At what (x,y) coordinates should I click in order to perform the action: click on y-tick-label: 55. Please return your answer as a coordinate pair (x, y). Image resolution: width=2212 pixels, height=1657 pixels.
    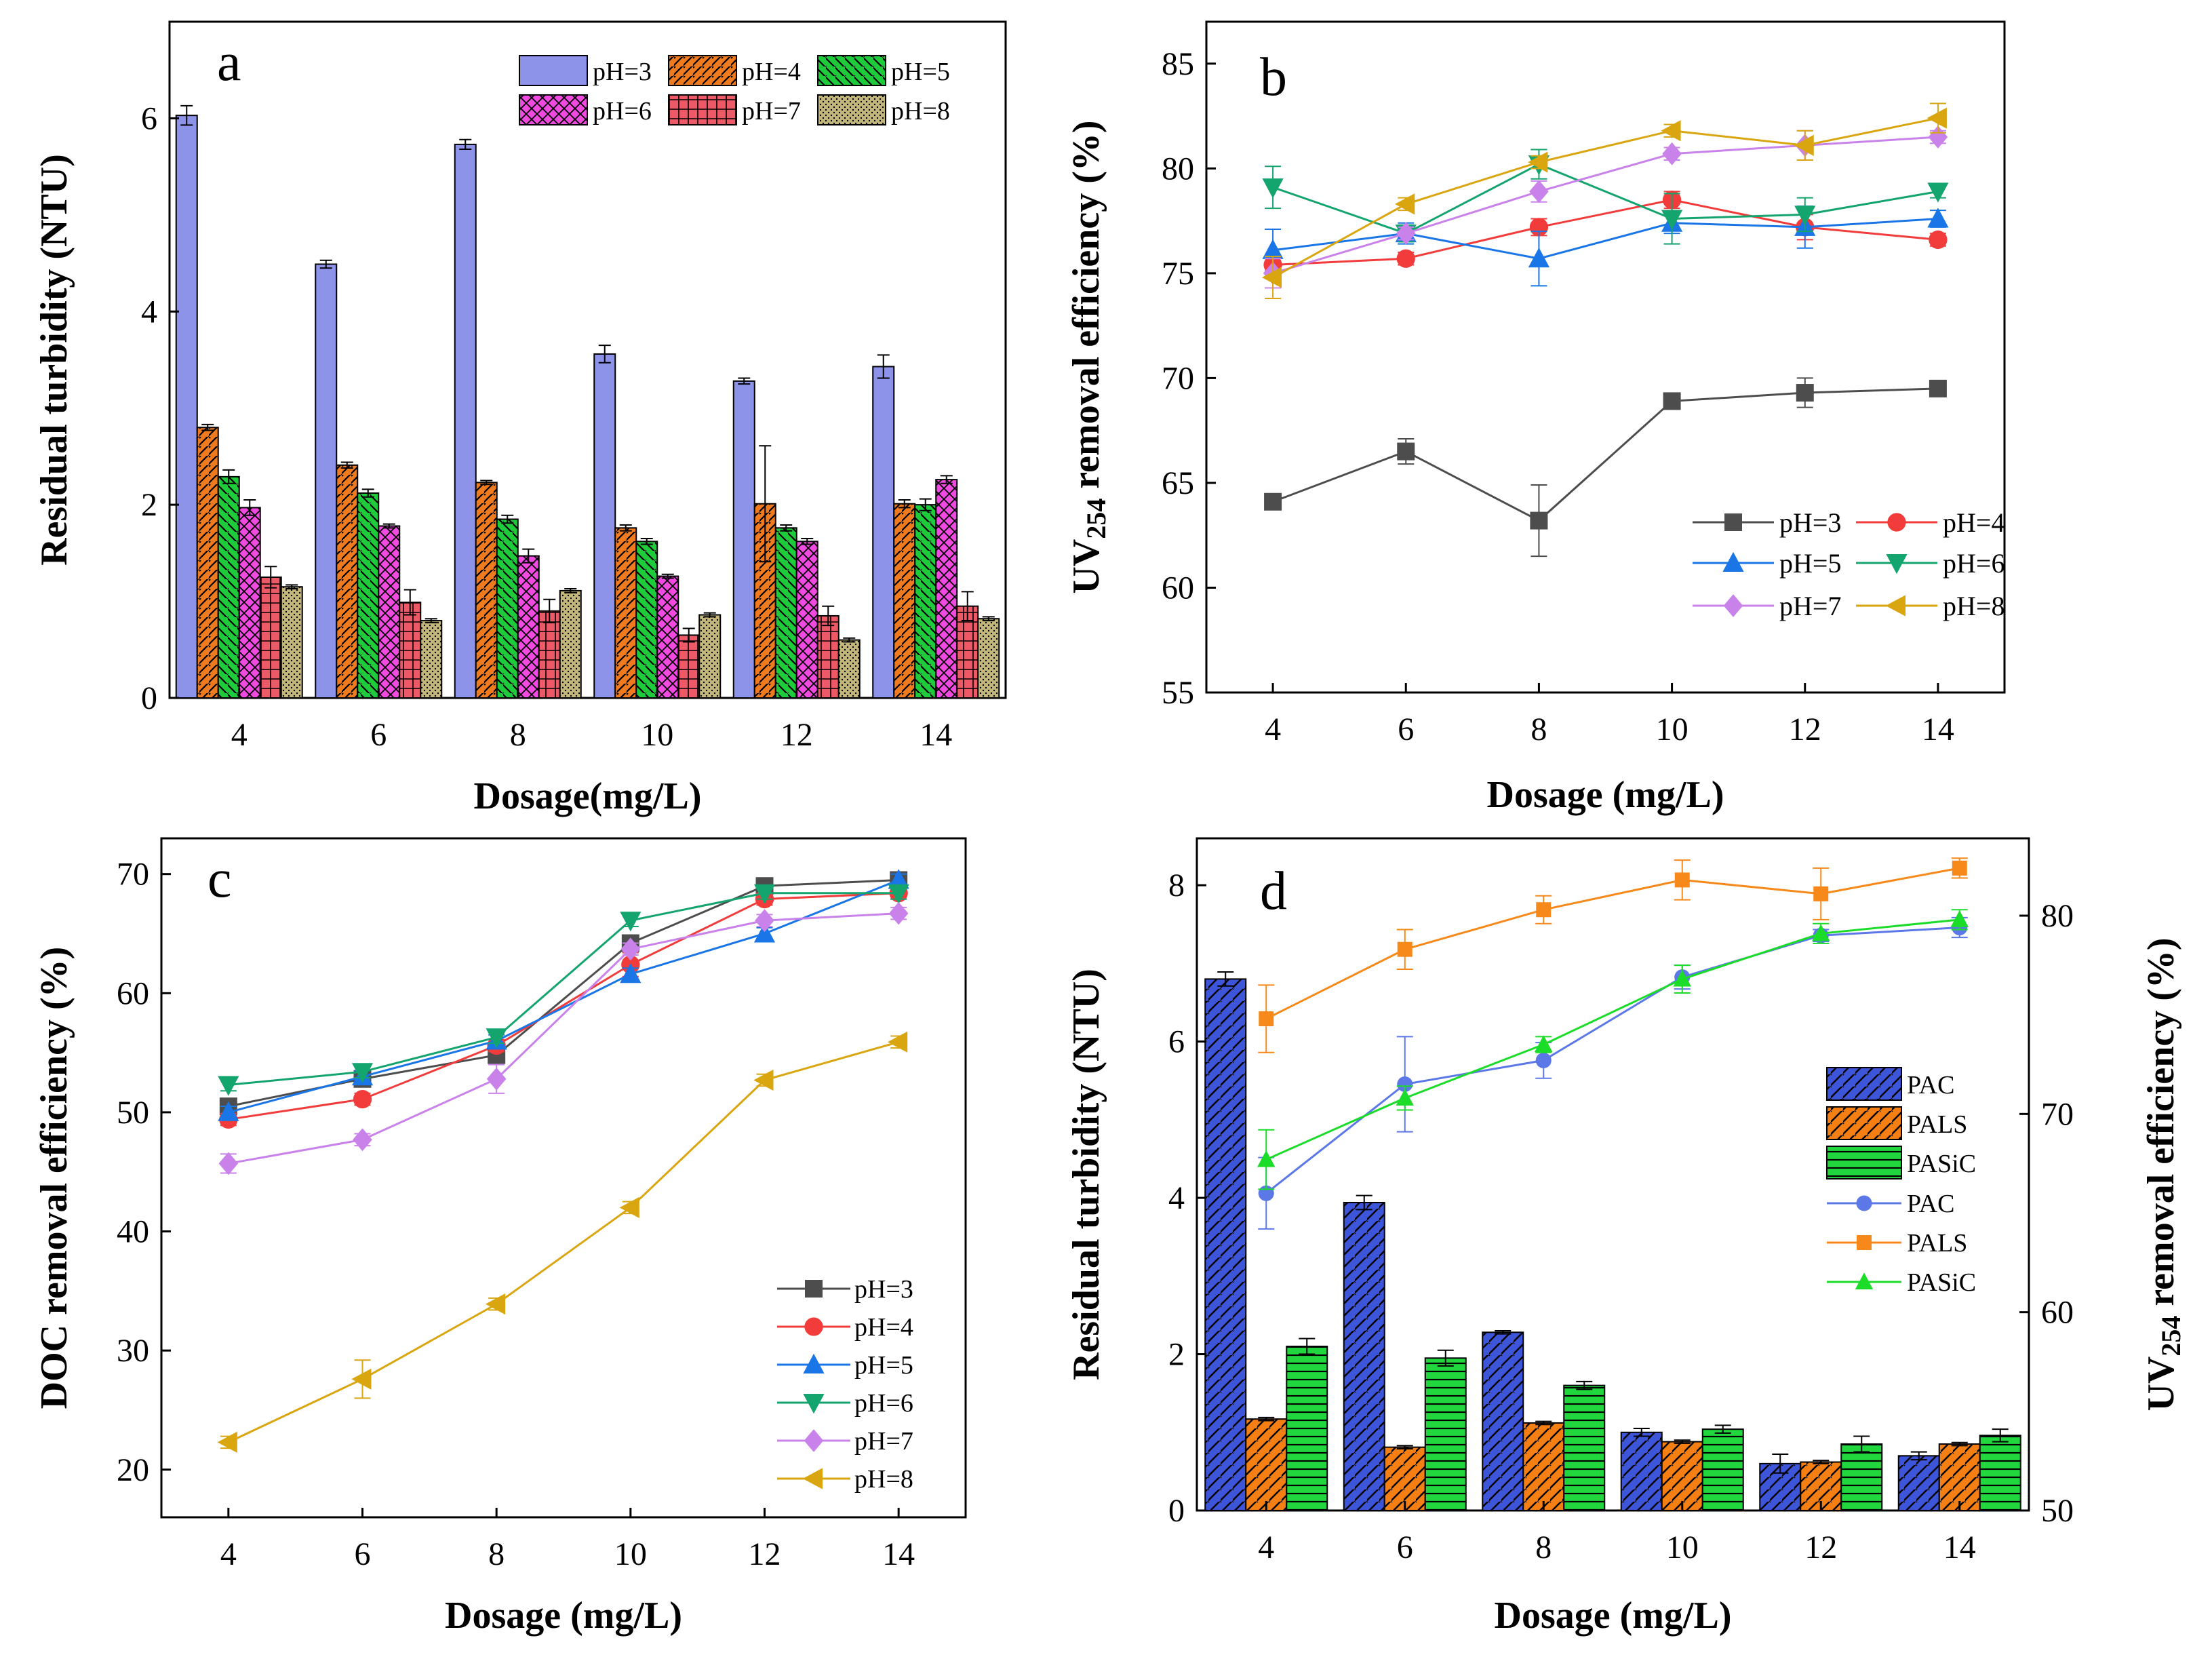
    Looking at the image, I should click on (1178, 693).